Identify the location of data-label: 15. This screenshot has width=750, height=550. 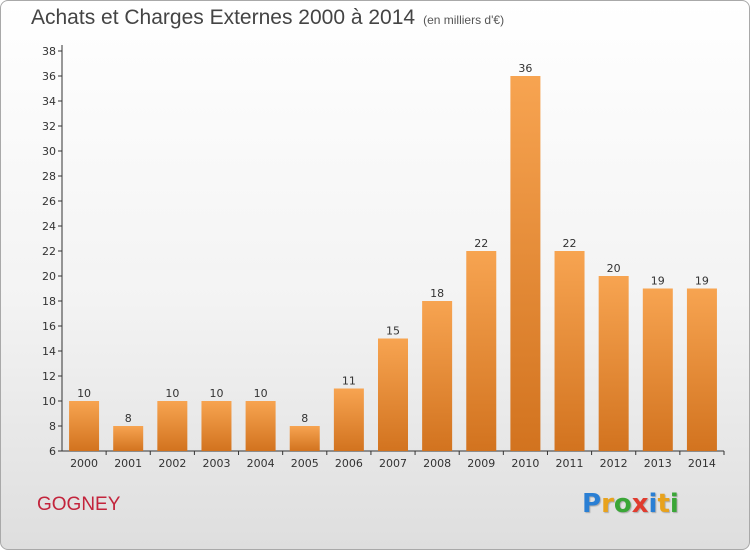
(393, 331).